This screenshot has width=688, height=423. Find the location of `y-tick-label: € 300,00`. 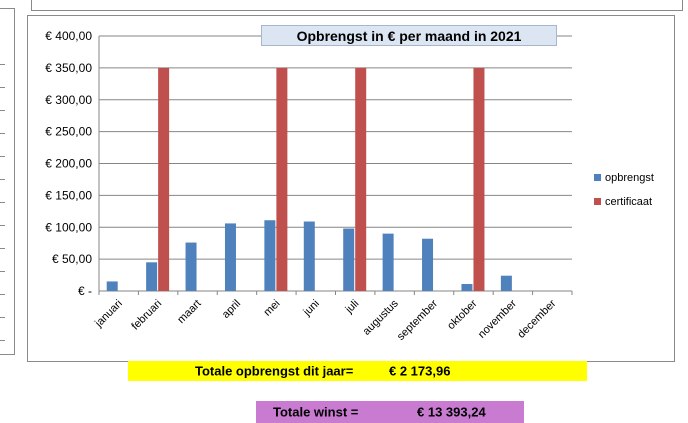

y-tick-label: € 300,00 is located at coordinates (68, 100).